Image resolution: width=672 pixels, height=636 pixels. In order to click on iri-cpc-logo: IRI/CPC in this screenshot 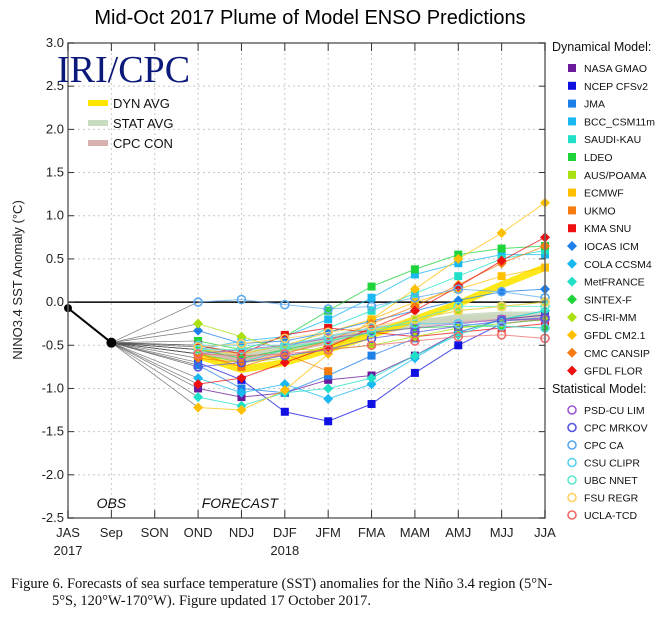, I will do `click(123, 70)`.